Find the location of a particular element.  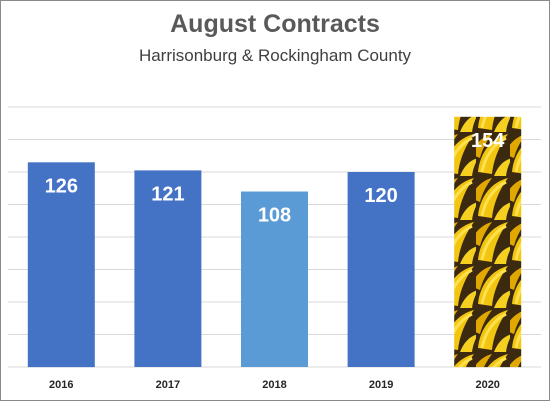

category-labels: 2016 2017 2018 2019 2020 is located at coordinates (274, 385).